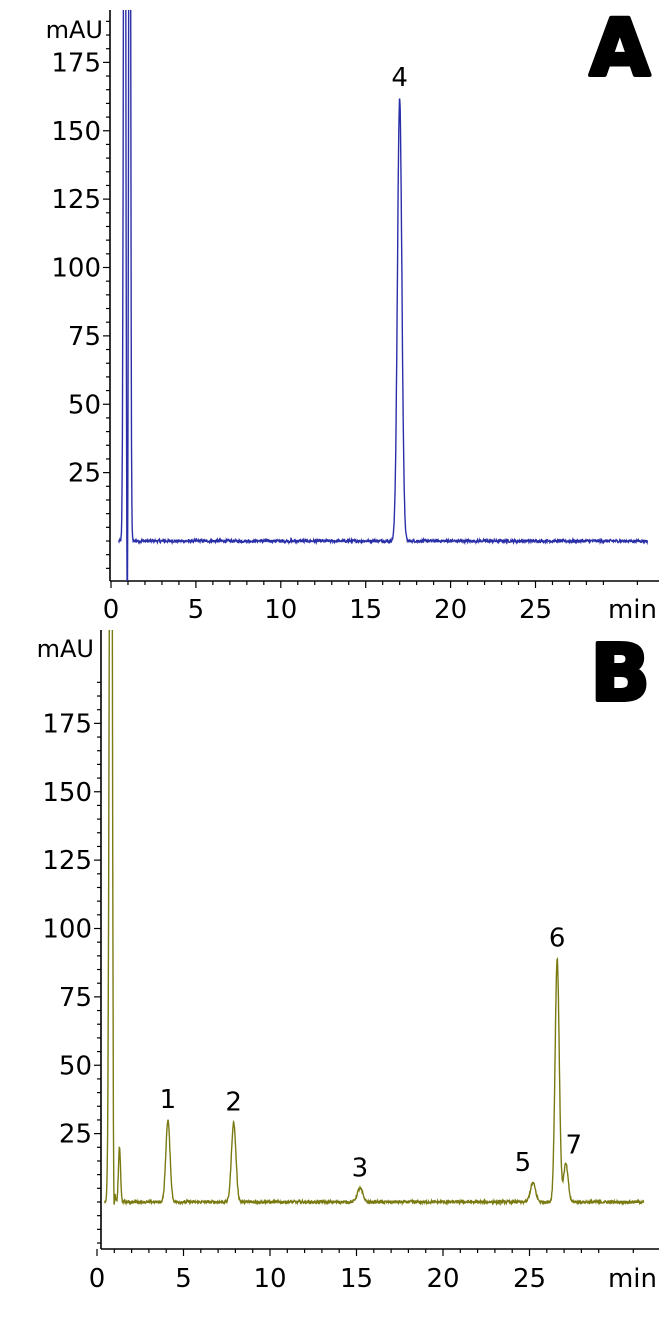 This screenshot has height=1318, width=661. What do you see at coordinates (360, 1168) in the screenshot?
I see `peak-label: 3` at bounding box center [360, 1168].